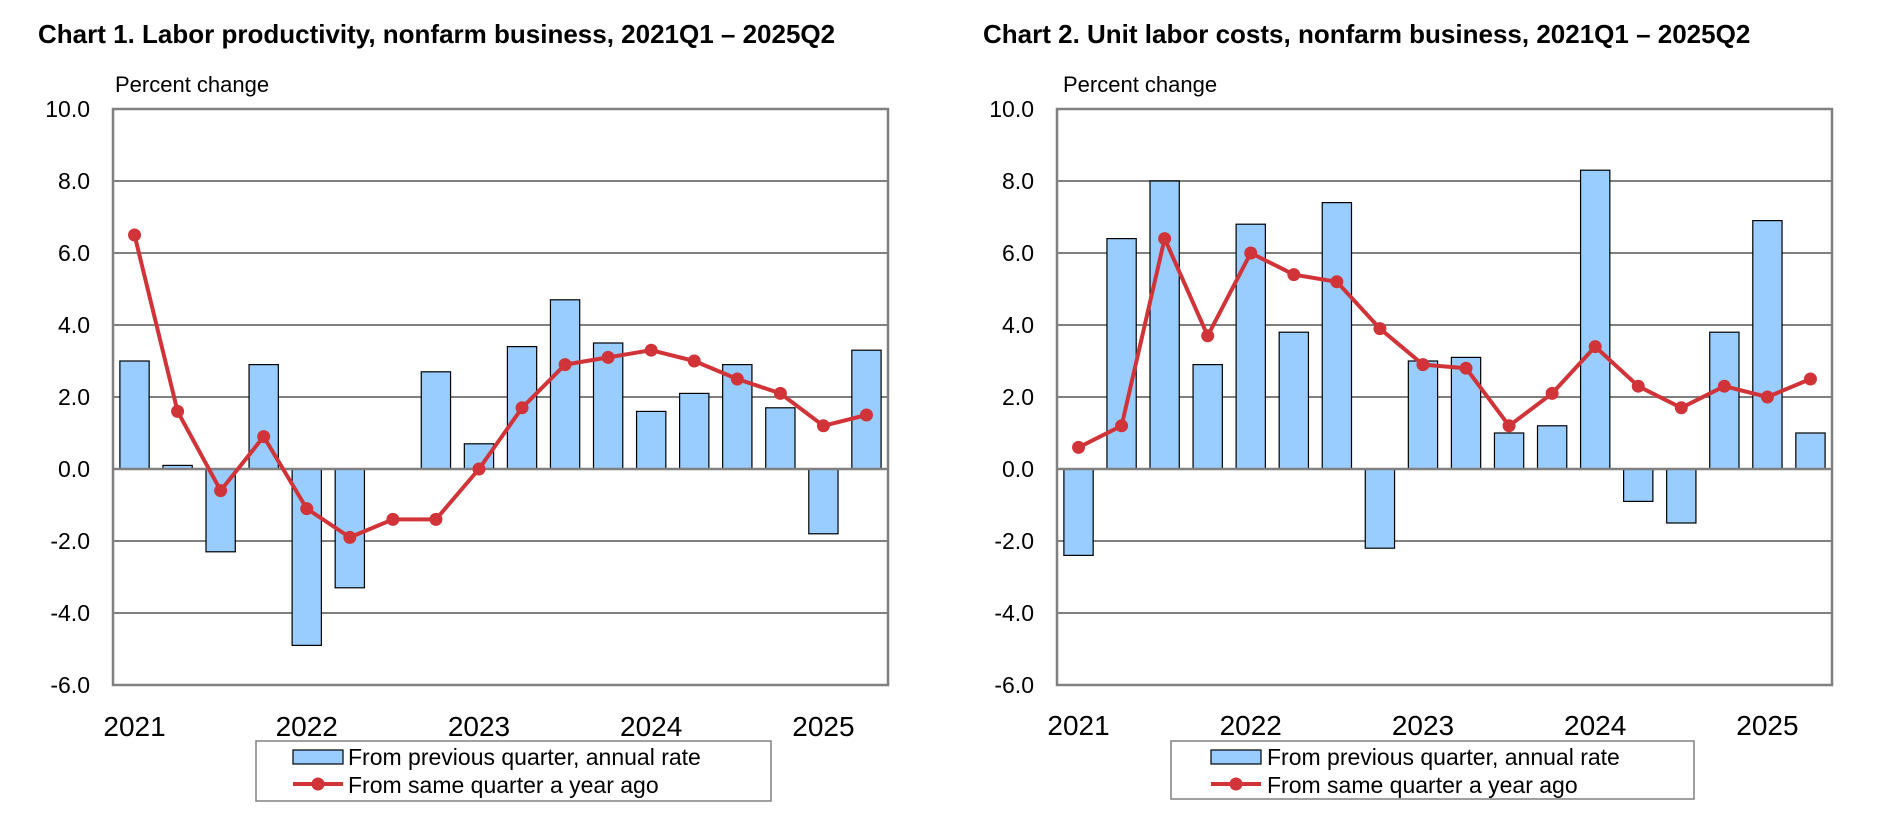 The width and height of the screenshot is (1878, 825). Describe the element at coordinates (74, 397) in the screenshot. I see `y-tick-label: 2.0` at that location.